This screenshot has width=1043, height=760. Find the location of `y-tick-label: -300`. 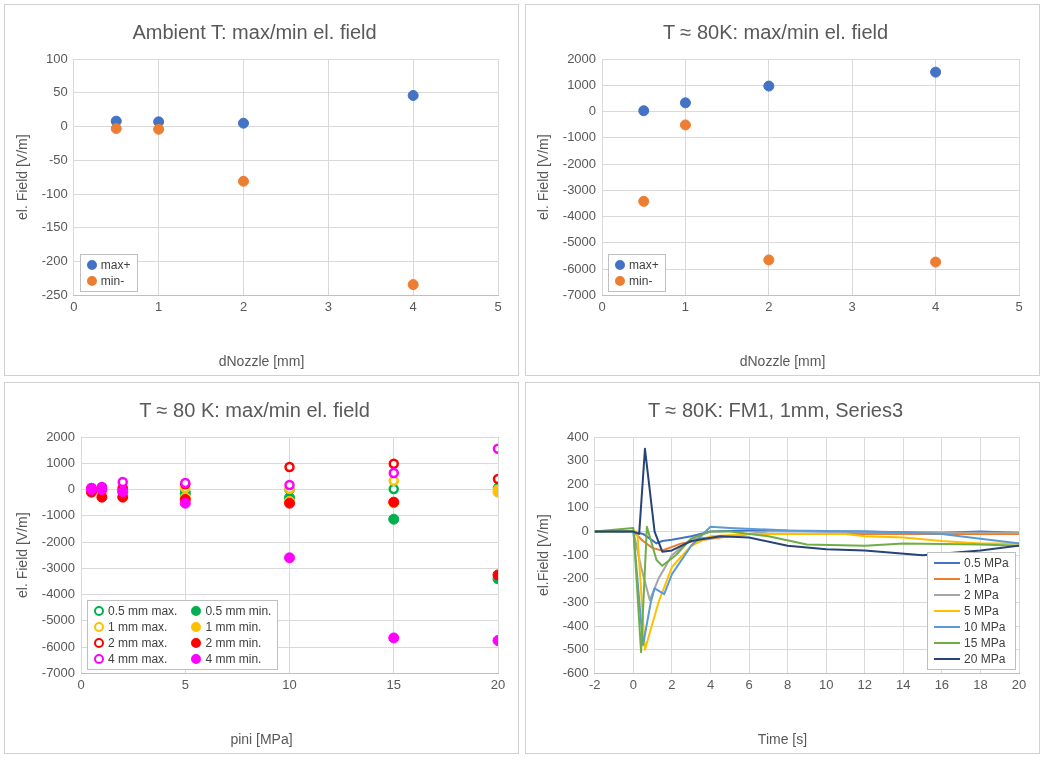

y-tick-label: -300 is located at coordinates (575, 602).